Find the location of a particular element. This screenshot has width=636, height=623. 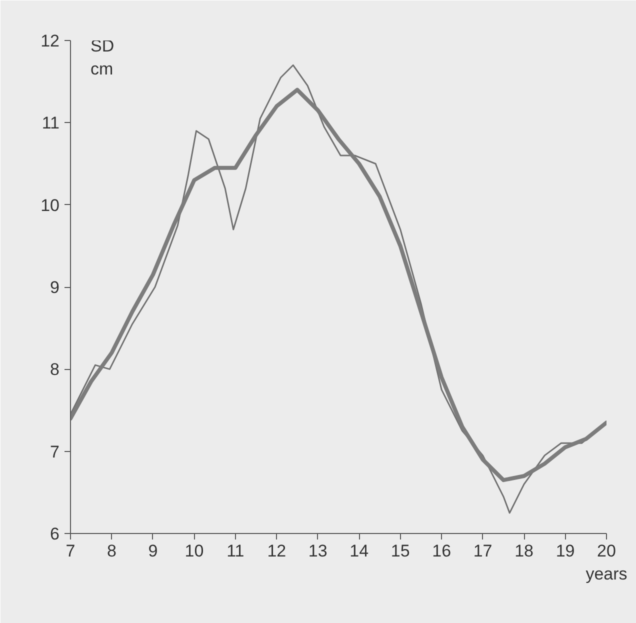

y-tick-label: 12 is located at coordinates (50, 41).